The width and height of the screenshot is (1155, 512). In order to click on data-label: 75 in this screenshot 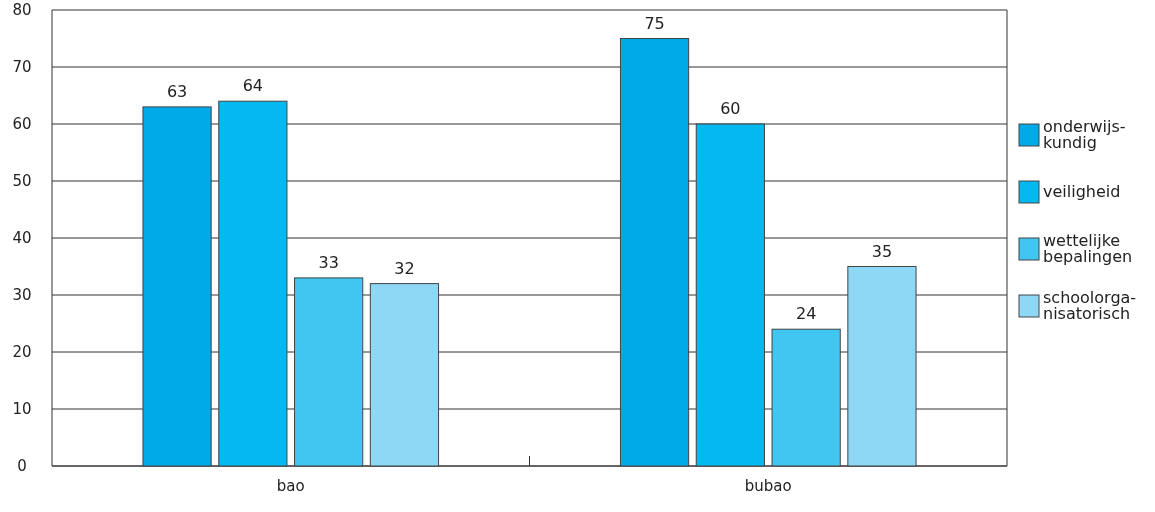, I will do `click(654, 23)`.